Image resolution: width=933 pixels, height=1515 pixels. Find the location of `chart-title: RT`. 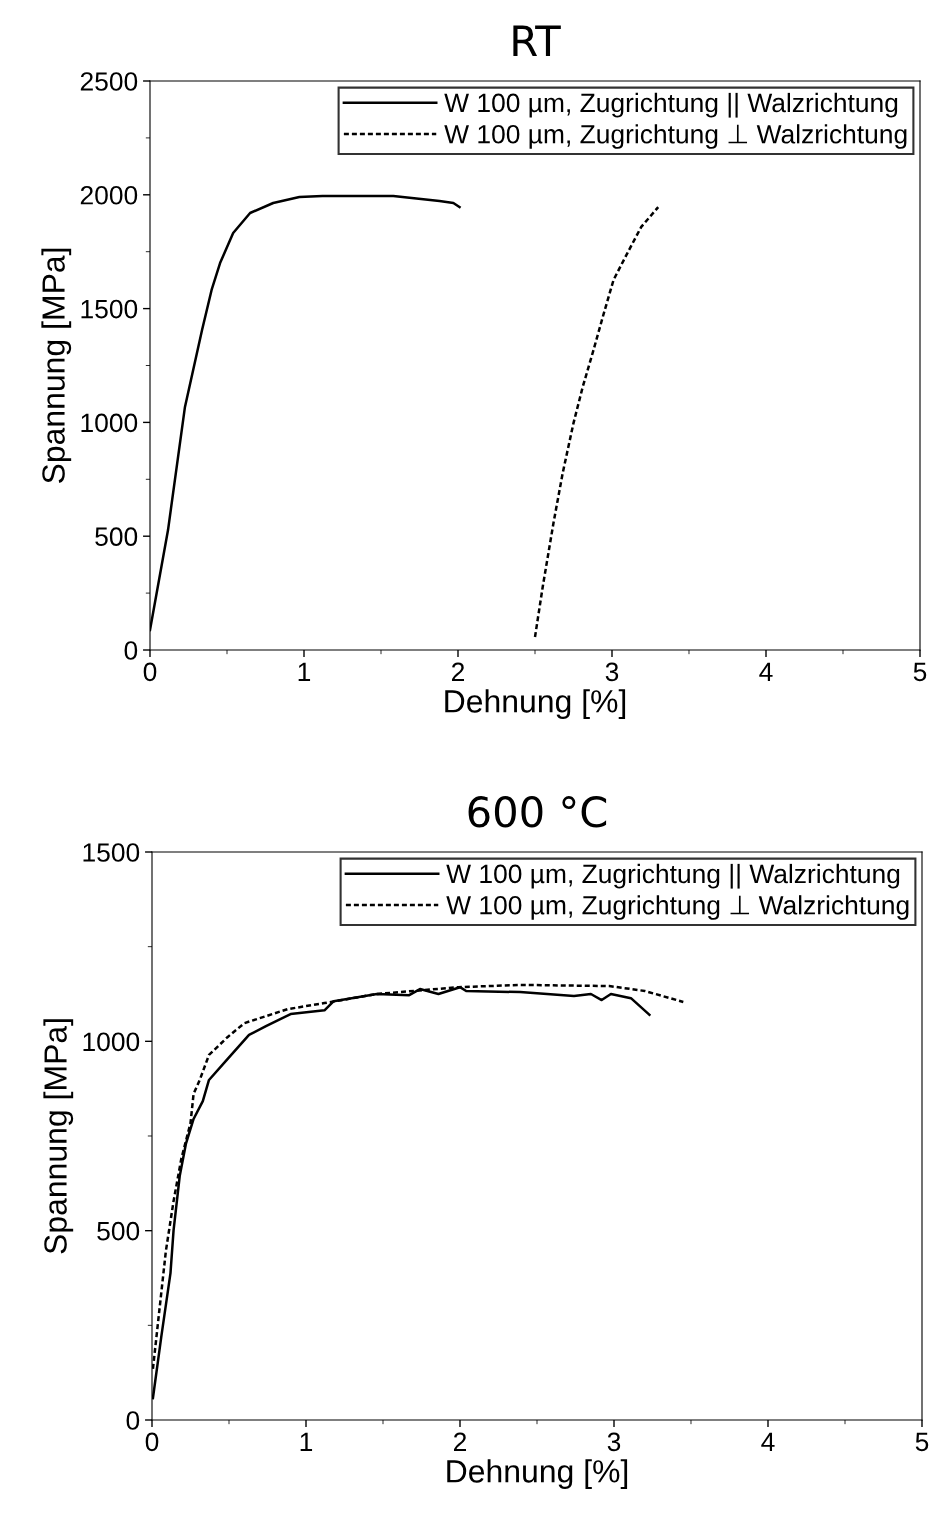

chart-title: RT is located at coordinates (537, 40).